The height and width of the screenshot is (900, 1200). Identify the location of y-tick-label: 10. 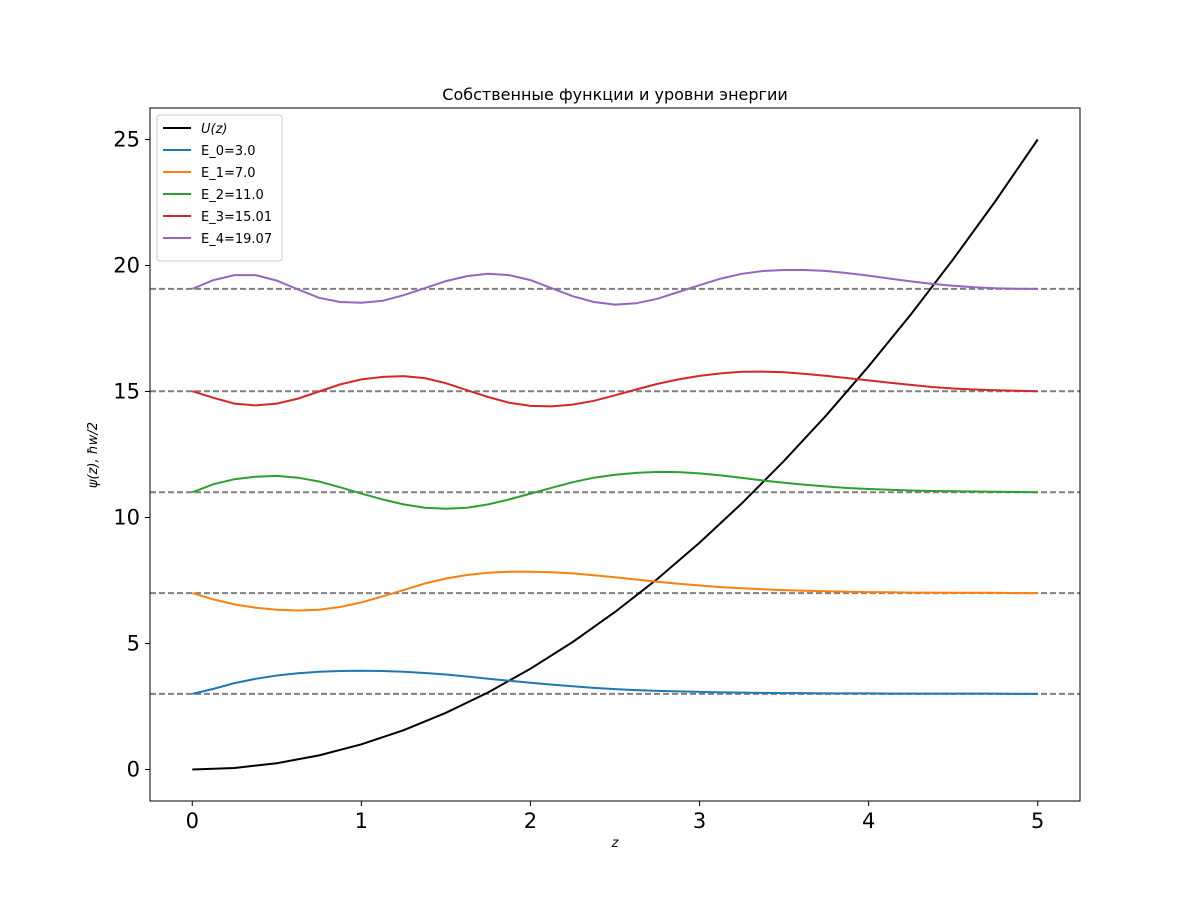
(126, 518).